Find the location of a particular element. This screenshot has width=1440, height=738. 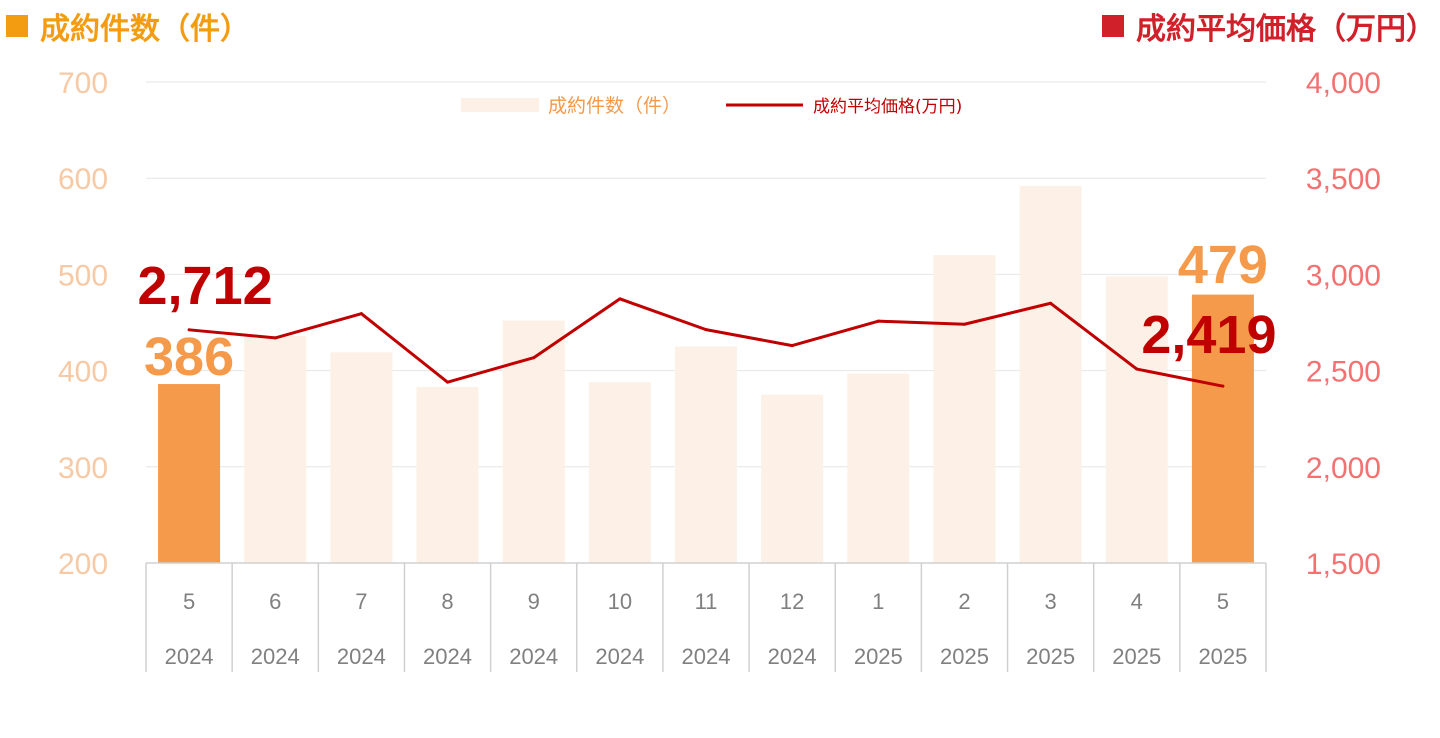

right-axis-tick-label: 4,000 is located at coordinates (1343, 83).